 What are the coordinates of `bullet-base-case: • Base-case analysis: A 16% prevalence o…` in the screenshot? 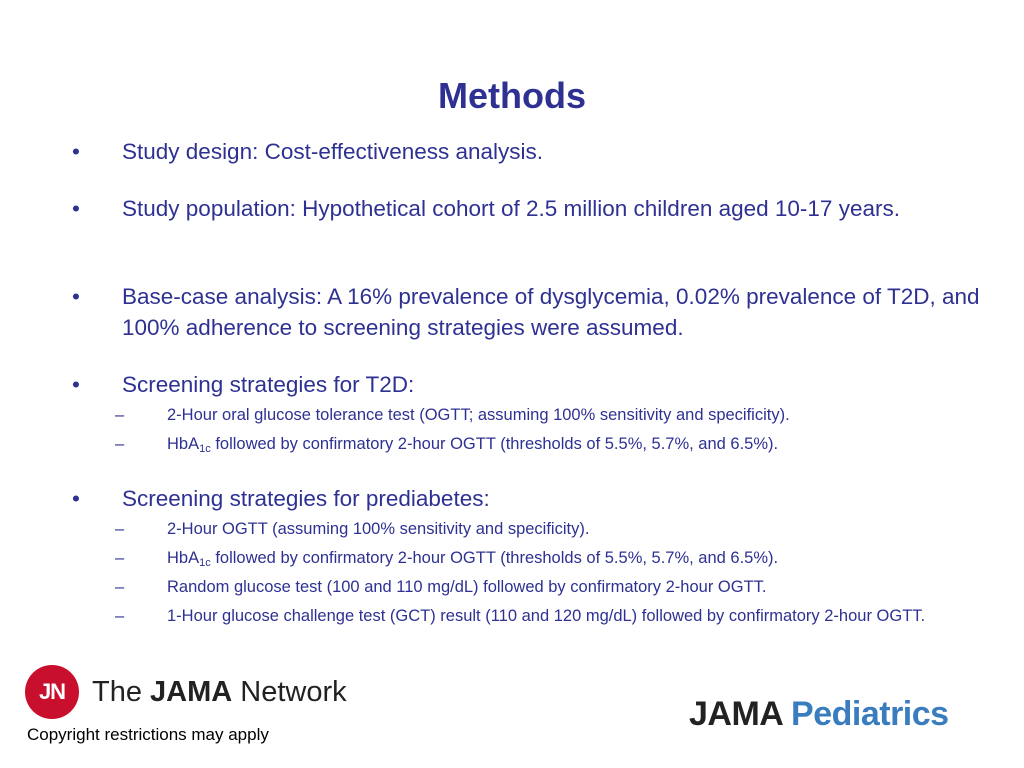 It's located at (527, 312).